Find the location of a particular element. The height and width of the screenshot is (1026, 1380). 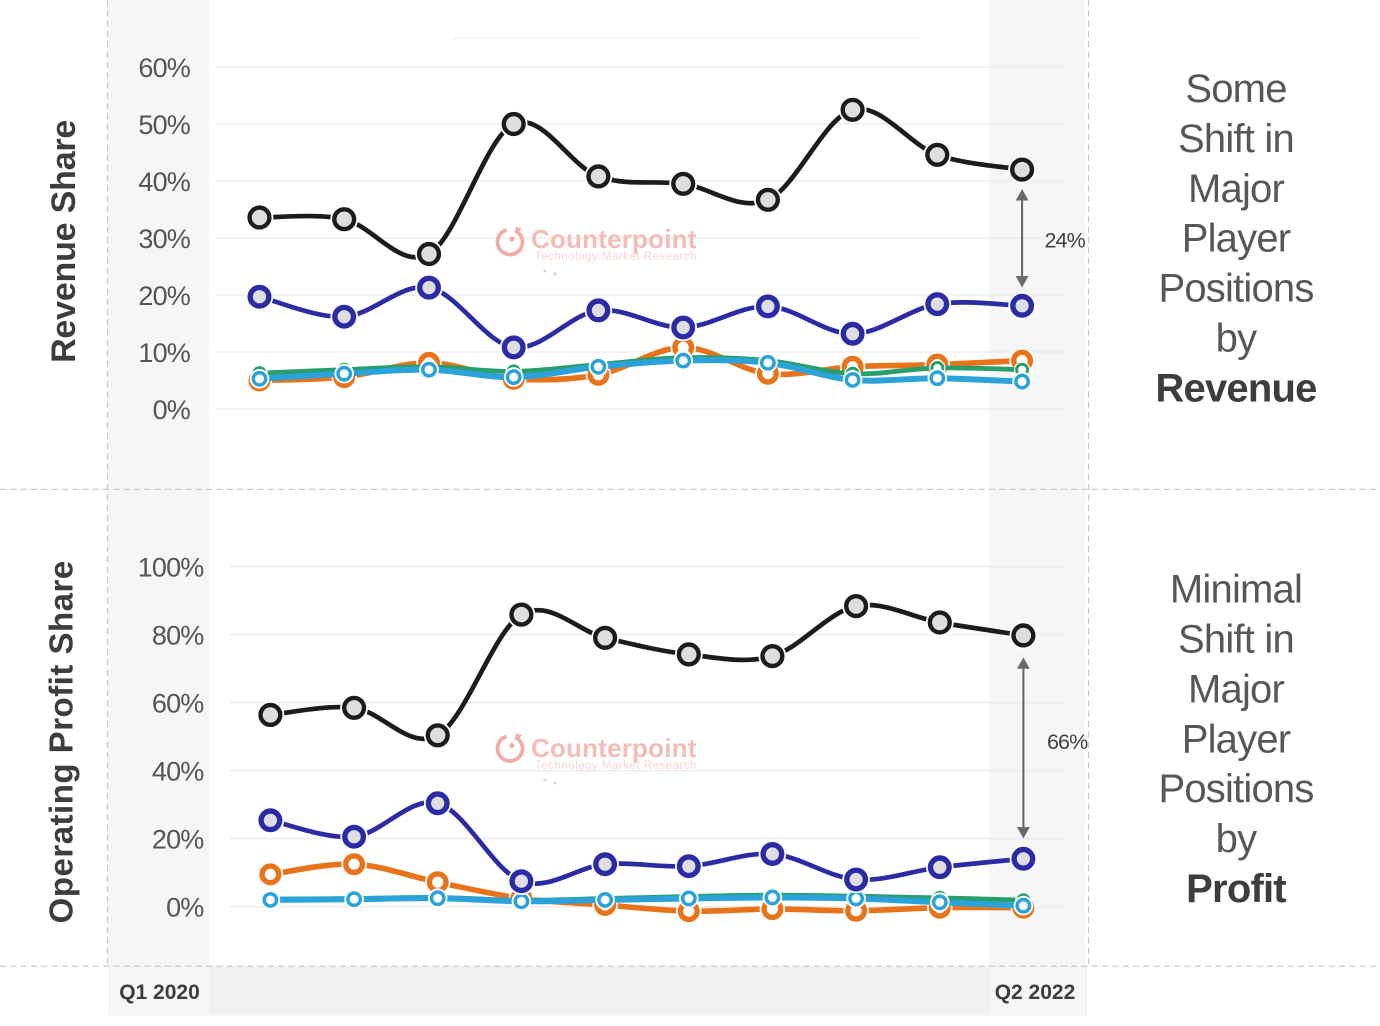

svg-text: Profit is located at coordinates (1236, 889).